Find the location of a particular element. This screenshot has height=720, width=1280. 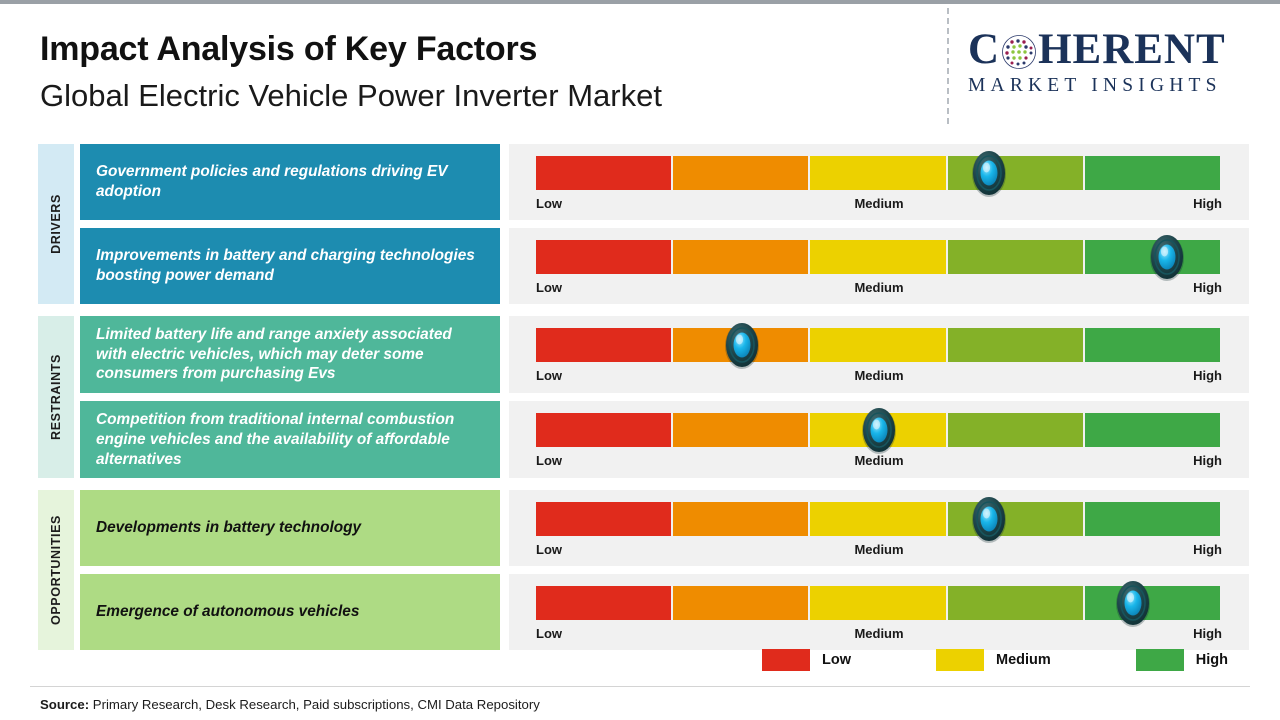

legend-label: Medium is located at coordinates (1023, 660).